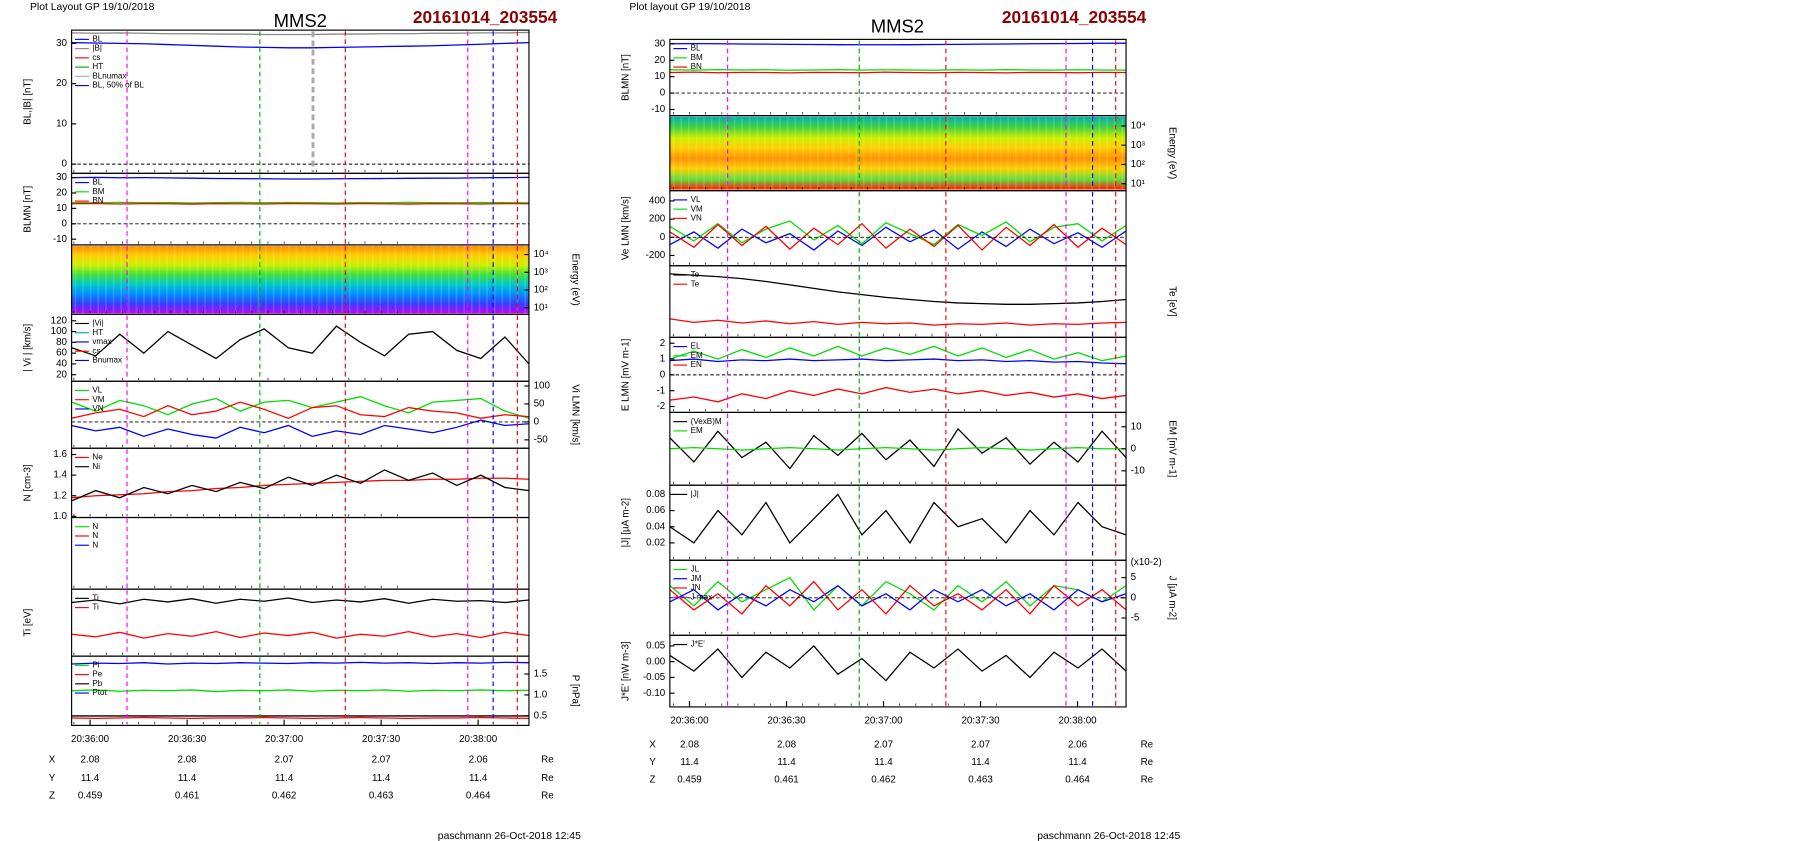 Image resolution: width=1804 pixels, height=841 pixels. What do you see at coordinates (381, 739) in the screenshot?
I see `x-tick-label: 20:37:30` at bounding box center [381, 739].